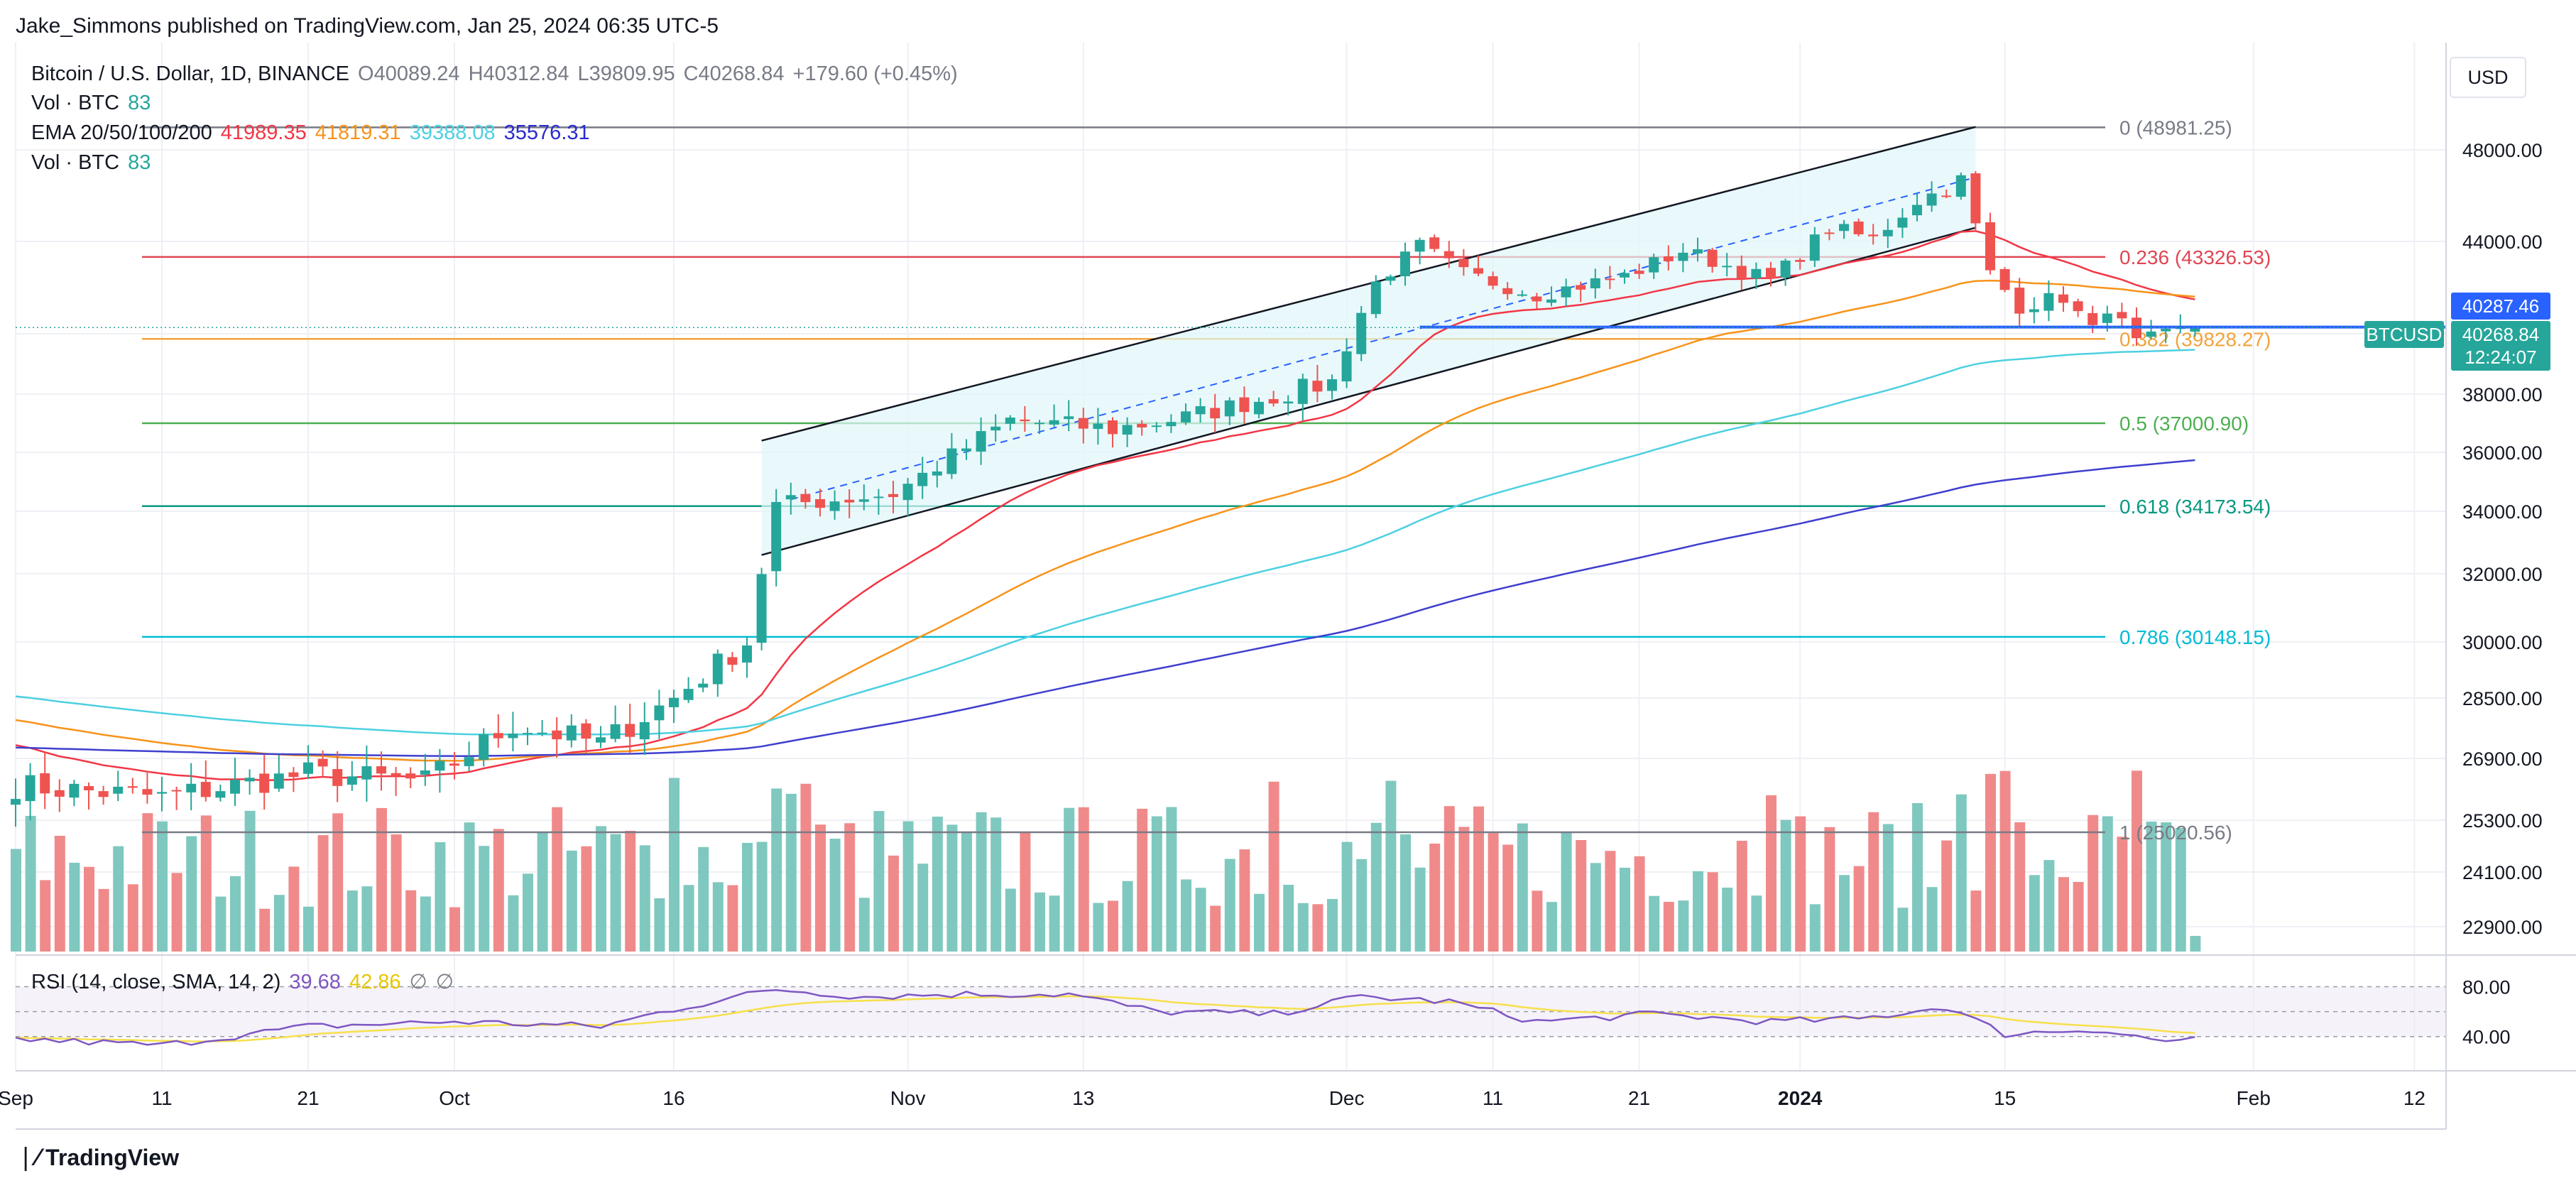 The image size is (2576, 1188). What do you see at coordinates (875, 73) in the screenshot?
I see `change-value: +179.60 (+0.45%)` at bounding box center [875, 73].